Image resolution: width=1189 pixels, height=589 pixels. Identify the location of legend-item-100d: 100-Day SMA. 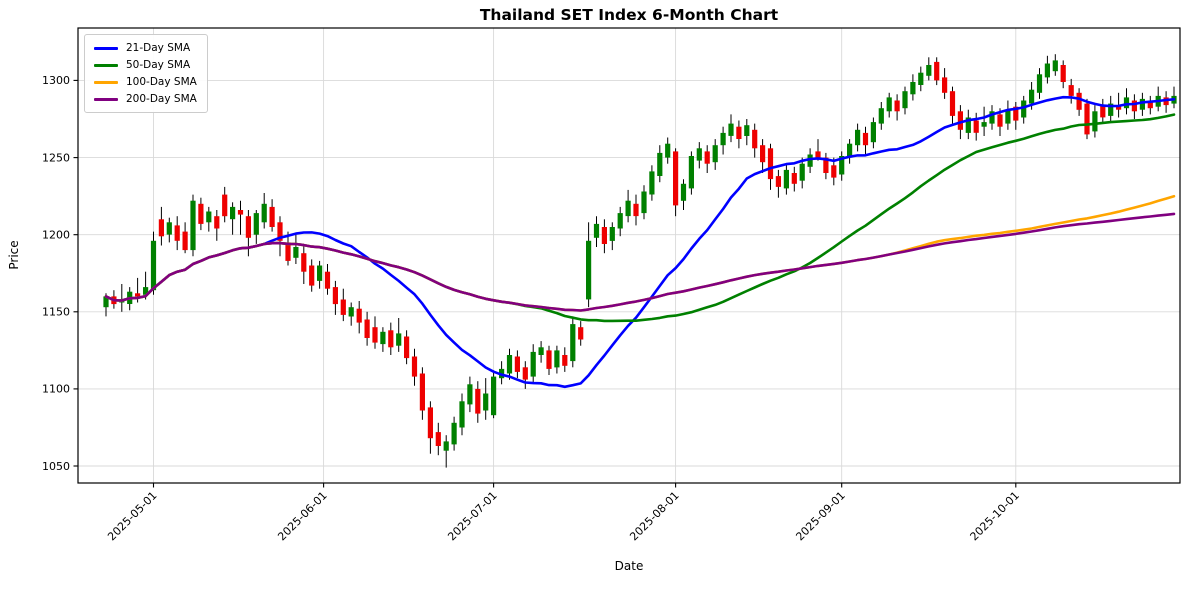
(145, 82).